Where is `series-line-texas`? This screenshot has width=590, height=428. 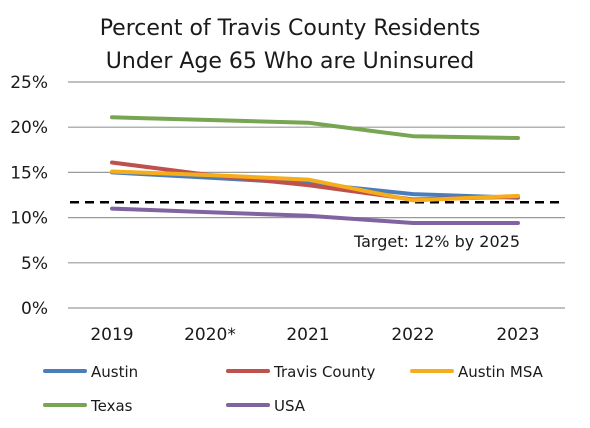
series-line-texas is located at coordinates (315, 127).